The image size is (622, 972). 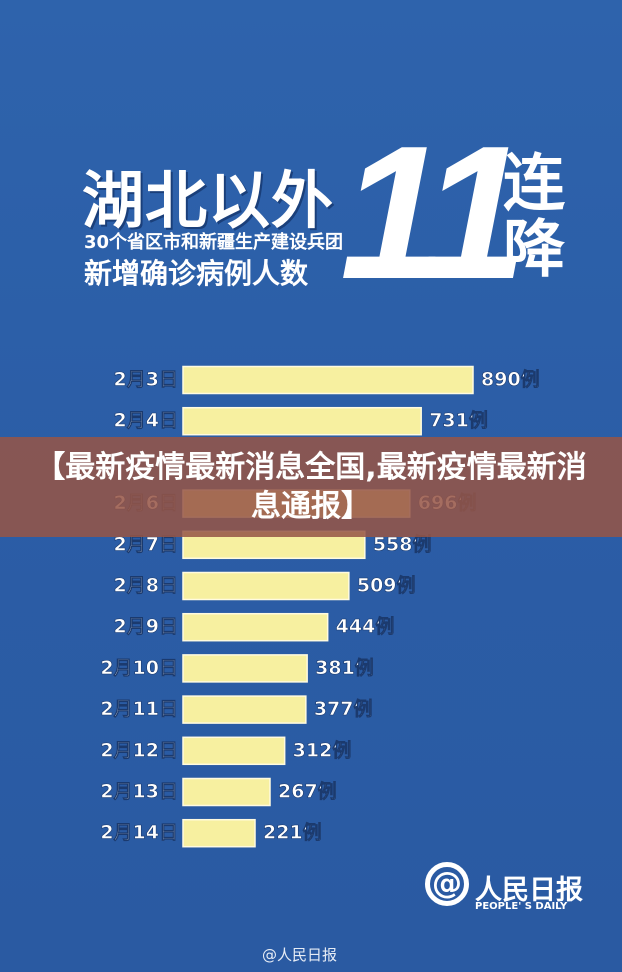 What do you see at coordinates (196, 273) in the screenshot?
I see `subtitle: 新增确诊病例人数` at bounding box center [196, 273].